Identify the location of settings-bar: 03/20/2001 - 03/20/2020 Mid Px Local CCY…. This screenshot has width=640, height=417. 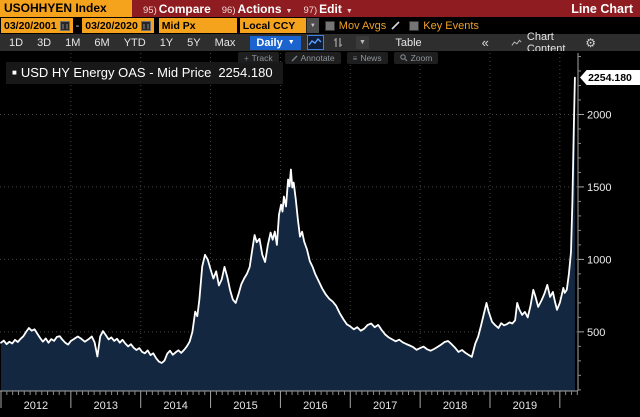
(320, 25).